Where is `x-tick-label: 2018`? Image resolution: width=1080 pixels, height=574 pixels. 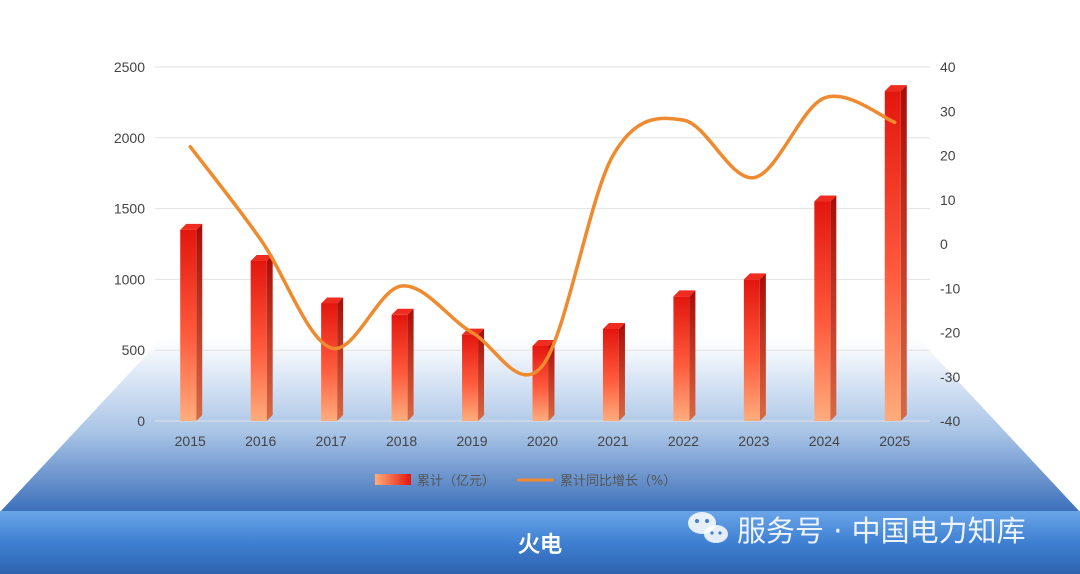 x-tick-label: 2018 is located at coordinates (401, 441).